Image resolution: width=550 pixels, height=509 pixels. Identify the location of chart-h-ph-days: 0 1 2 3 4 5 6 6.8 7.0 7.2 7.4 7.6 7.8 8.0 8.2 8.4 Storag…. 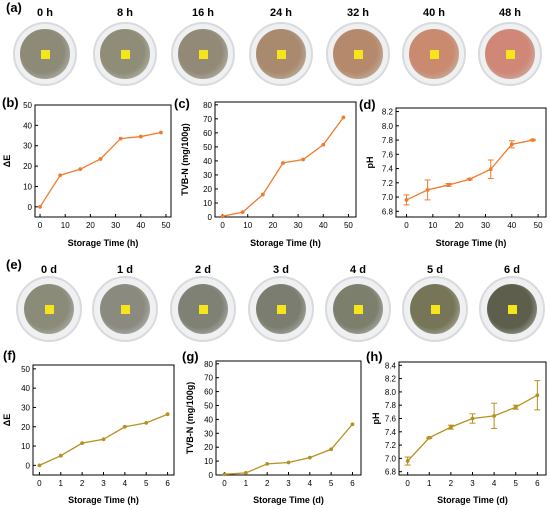
(459, 433).